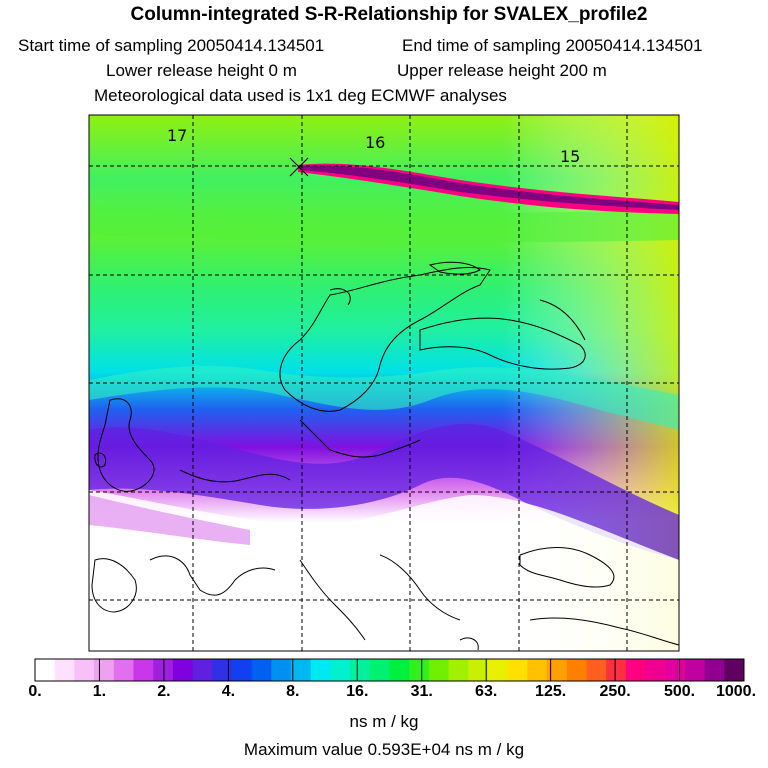 The image size is (768, 768). What do you see at coordinates (212, 575) in the screenshot?
I see `france-coast` at bounding box center [212, 575].